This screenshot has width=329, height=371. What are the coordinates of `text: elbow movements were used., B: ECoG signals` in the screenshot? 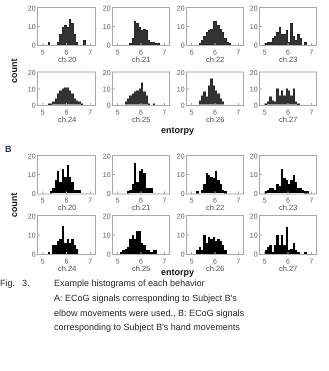 It's located at (149, 313).